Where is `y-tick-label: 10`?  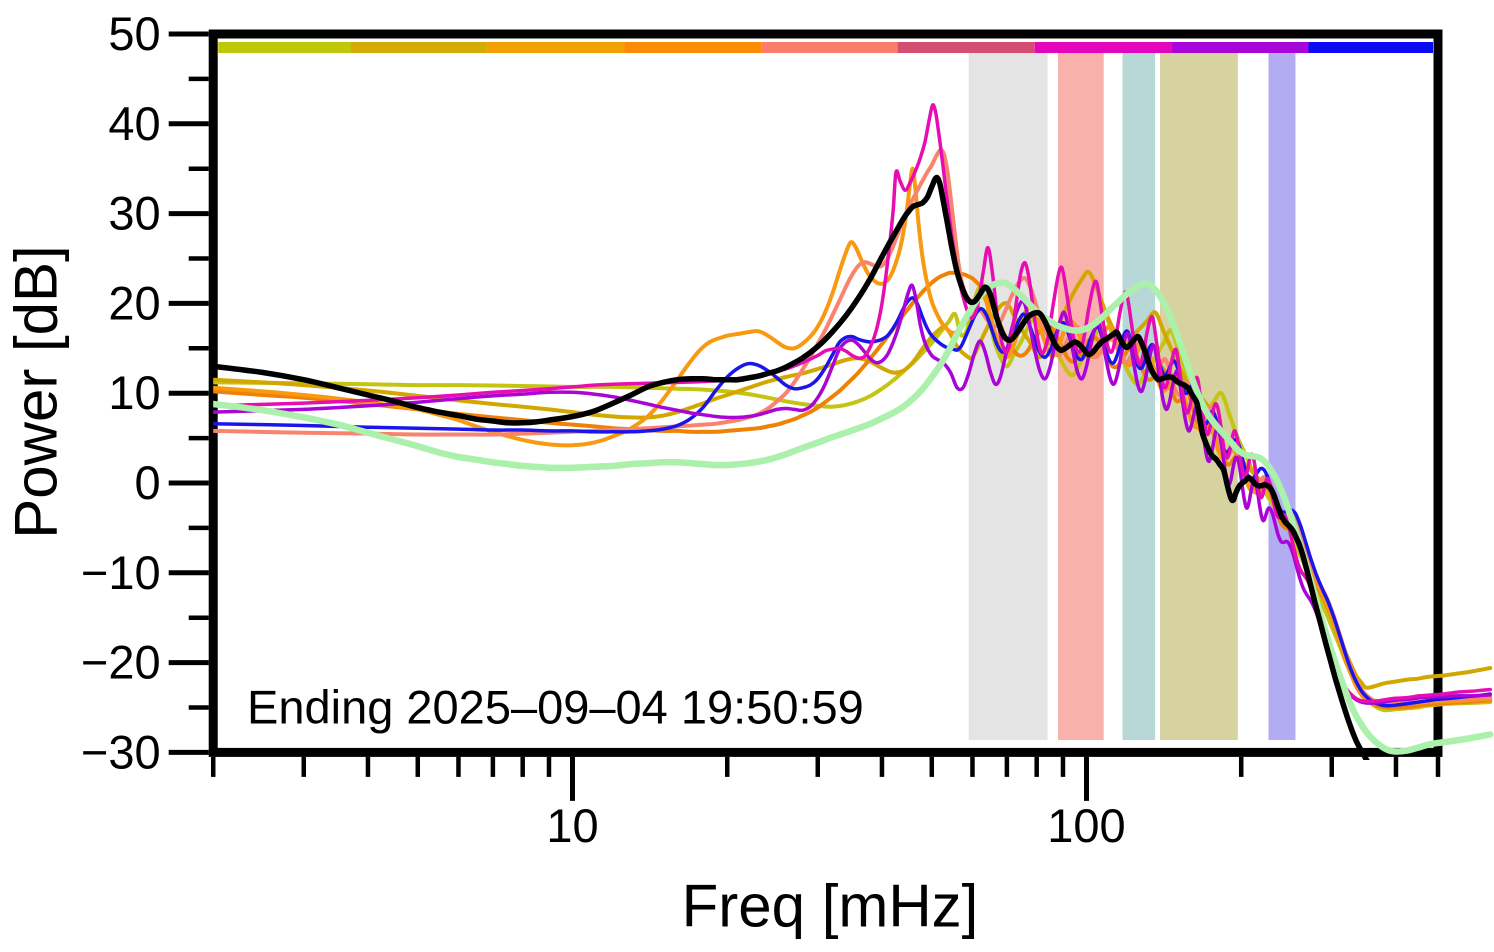 y-tick-label: 10 is located at coordinates (134, 392).